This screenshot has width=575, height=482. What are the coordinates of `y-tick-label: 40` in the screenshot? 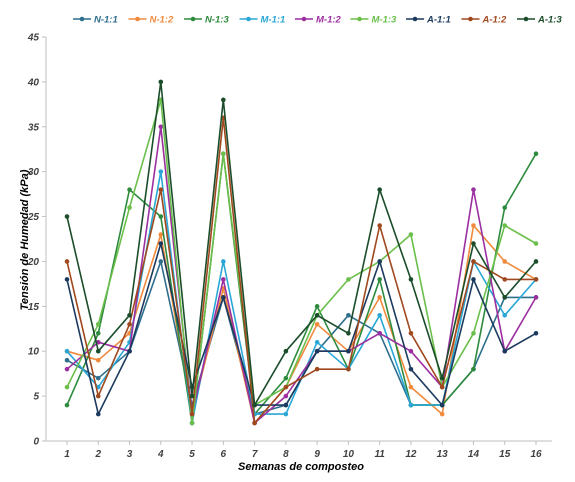 It's located at (33, 82).